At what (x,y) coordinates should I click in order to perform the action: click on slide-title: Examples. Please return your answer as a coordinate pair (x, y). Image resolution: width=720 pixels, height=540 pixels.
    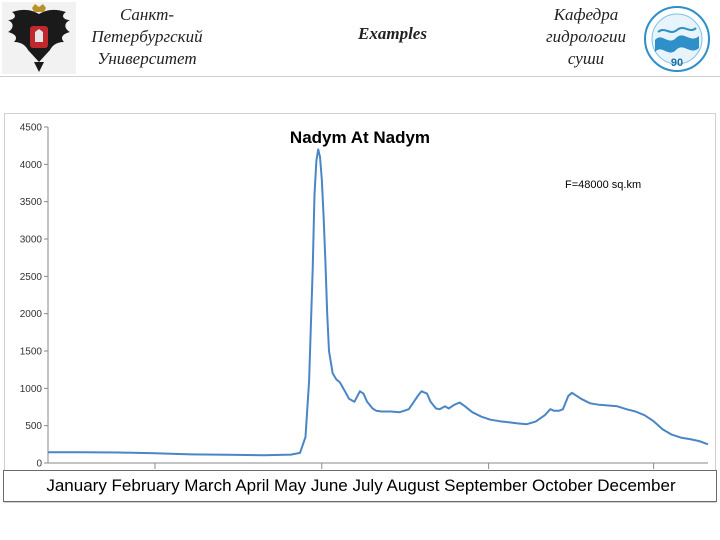
    Looking at the image, I should click on (392, 33).